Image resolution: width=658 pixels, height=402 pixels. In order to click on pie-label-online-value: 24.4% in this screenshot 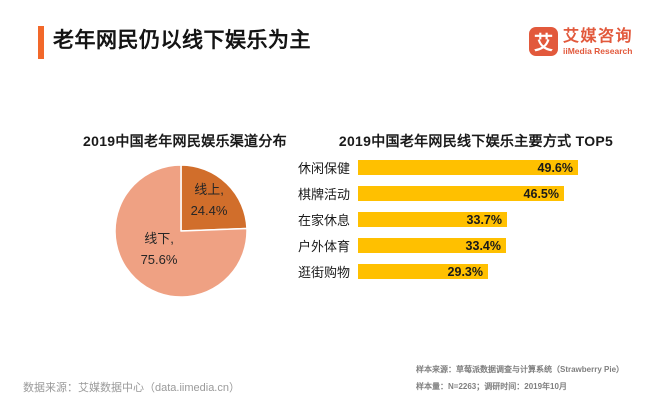, I will do `click(209, 210)`.